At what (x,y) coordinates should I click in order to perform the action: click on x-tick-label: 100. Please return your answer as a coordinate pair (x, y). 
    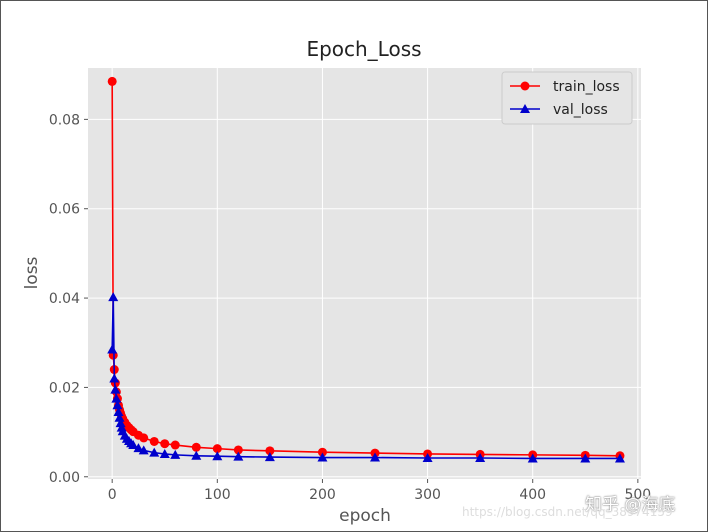
    Looking at the image, I should click on (217, 495).